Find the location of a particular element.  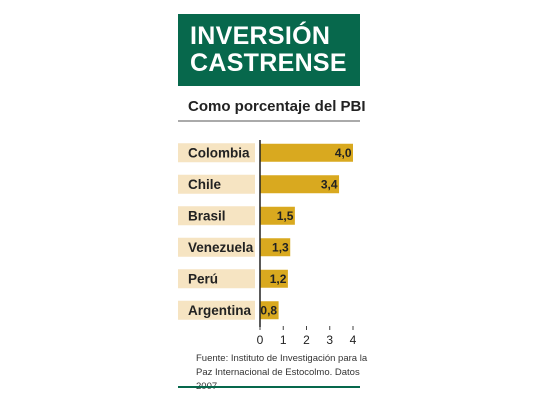

chart-title: INVERSIÓN CASTRENSE is located at coordinates (269, 50).